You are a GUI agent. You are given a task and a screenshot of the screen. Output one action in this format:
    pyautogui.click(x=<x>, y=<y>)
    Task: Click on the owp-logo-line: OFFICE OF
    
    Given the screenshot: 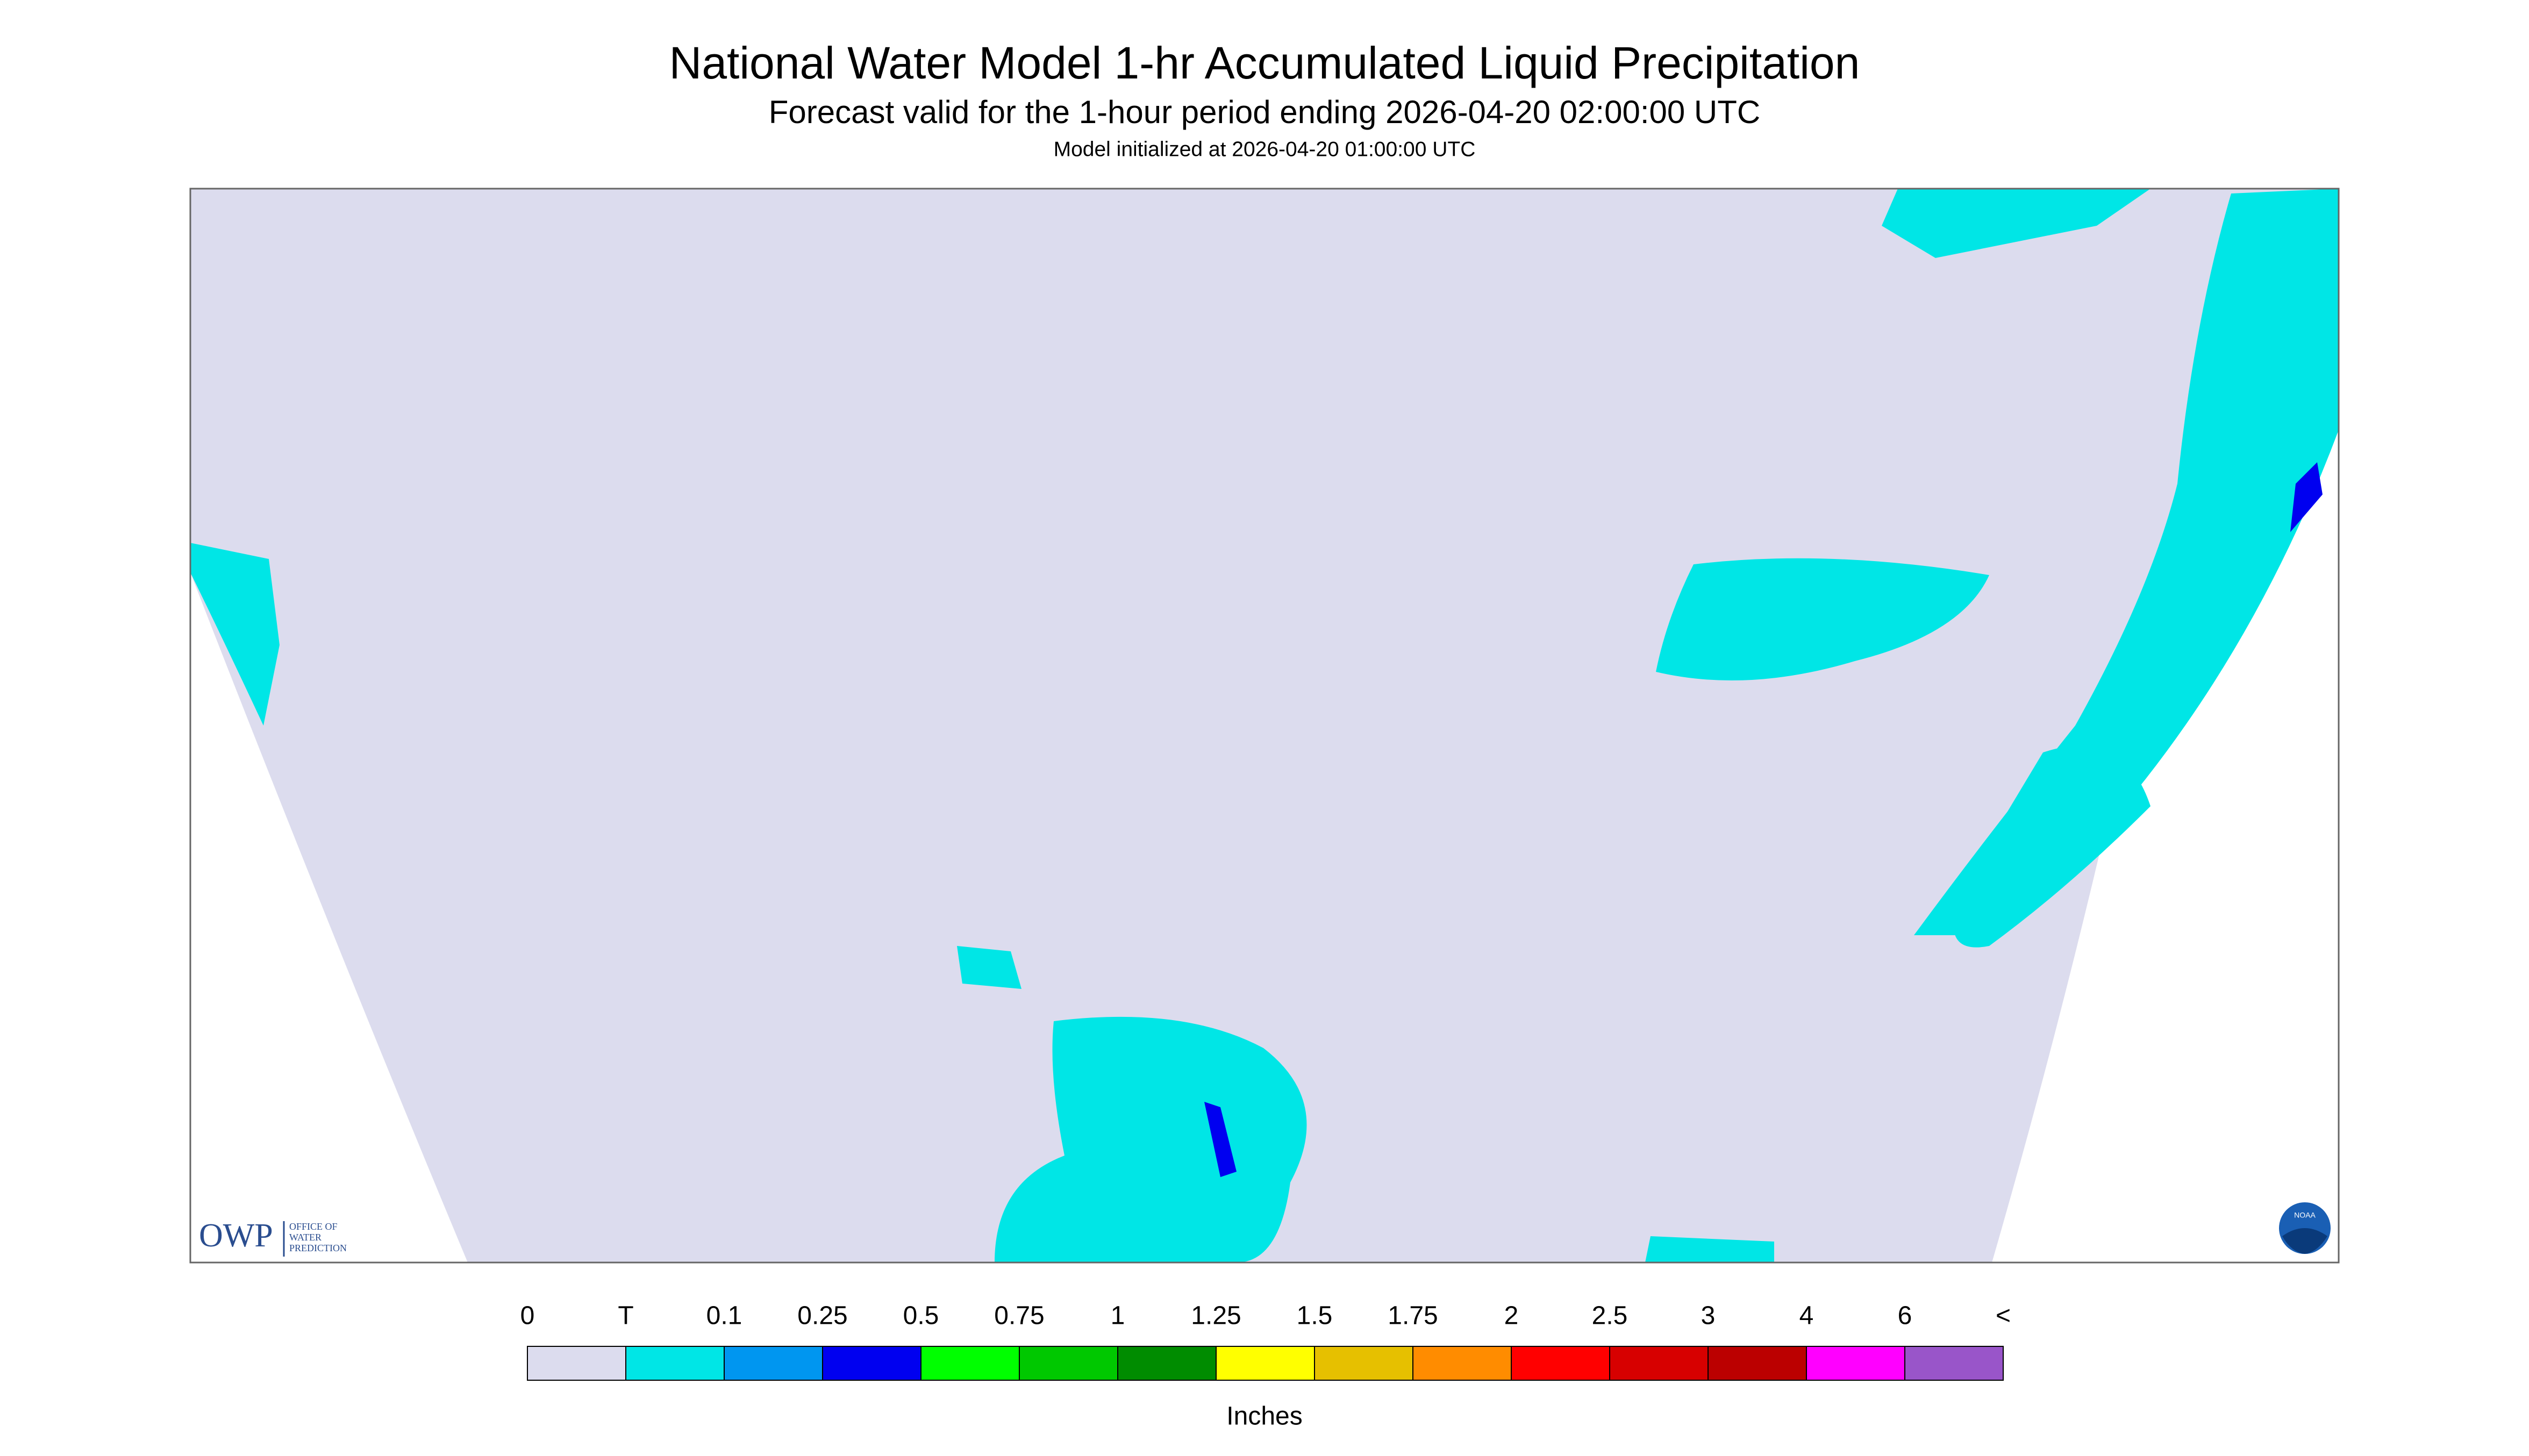 What is the action you would take?
    pyautogui.click(x=313, y=1226)
    